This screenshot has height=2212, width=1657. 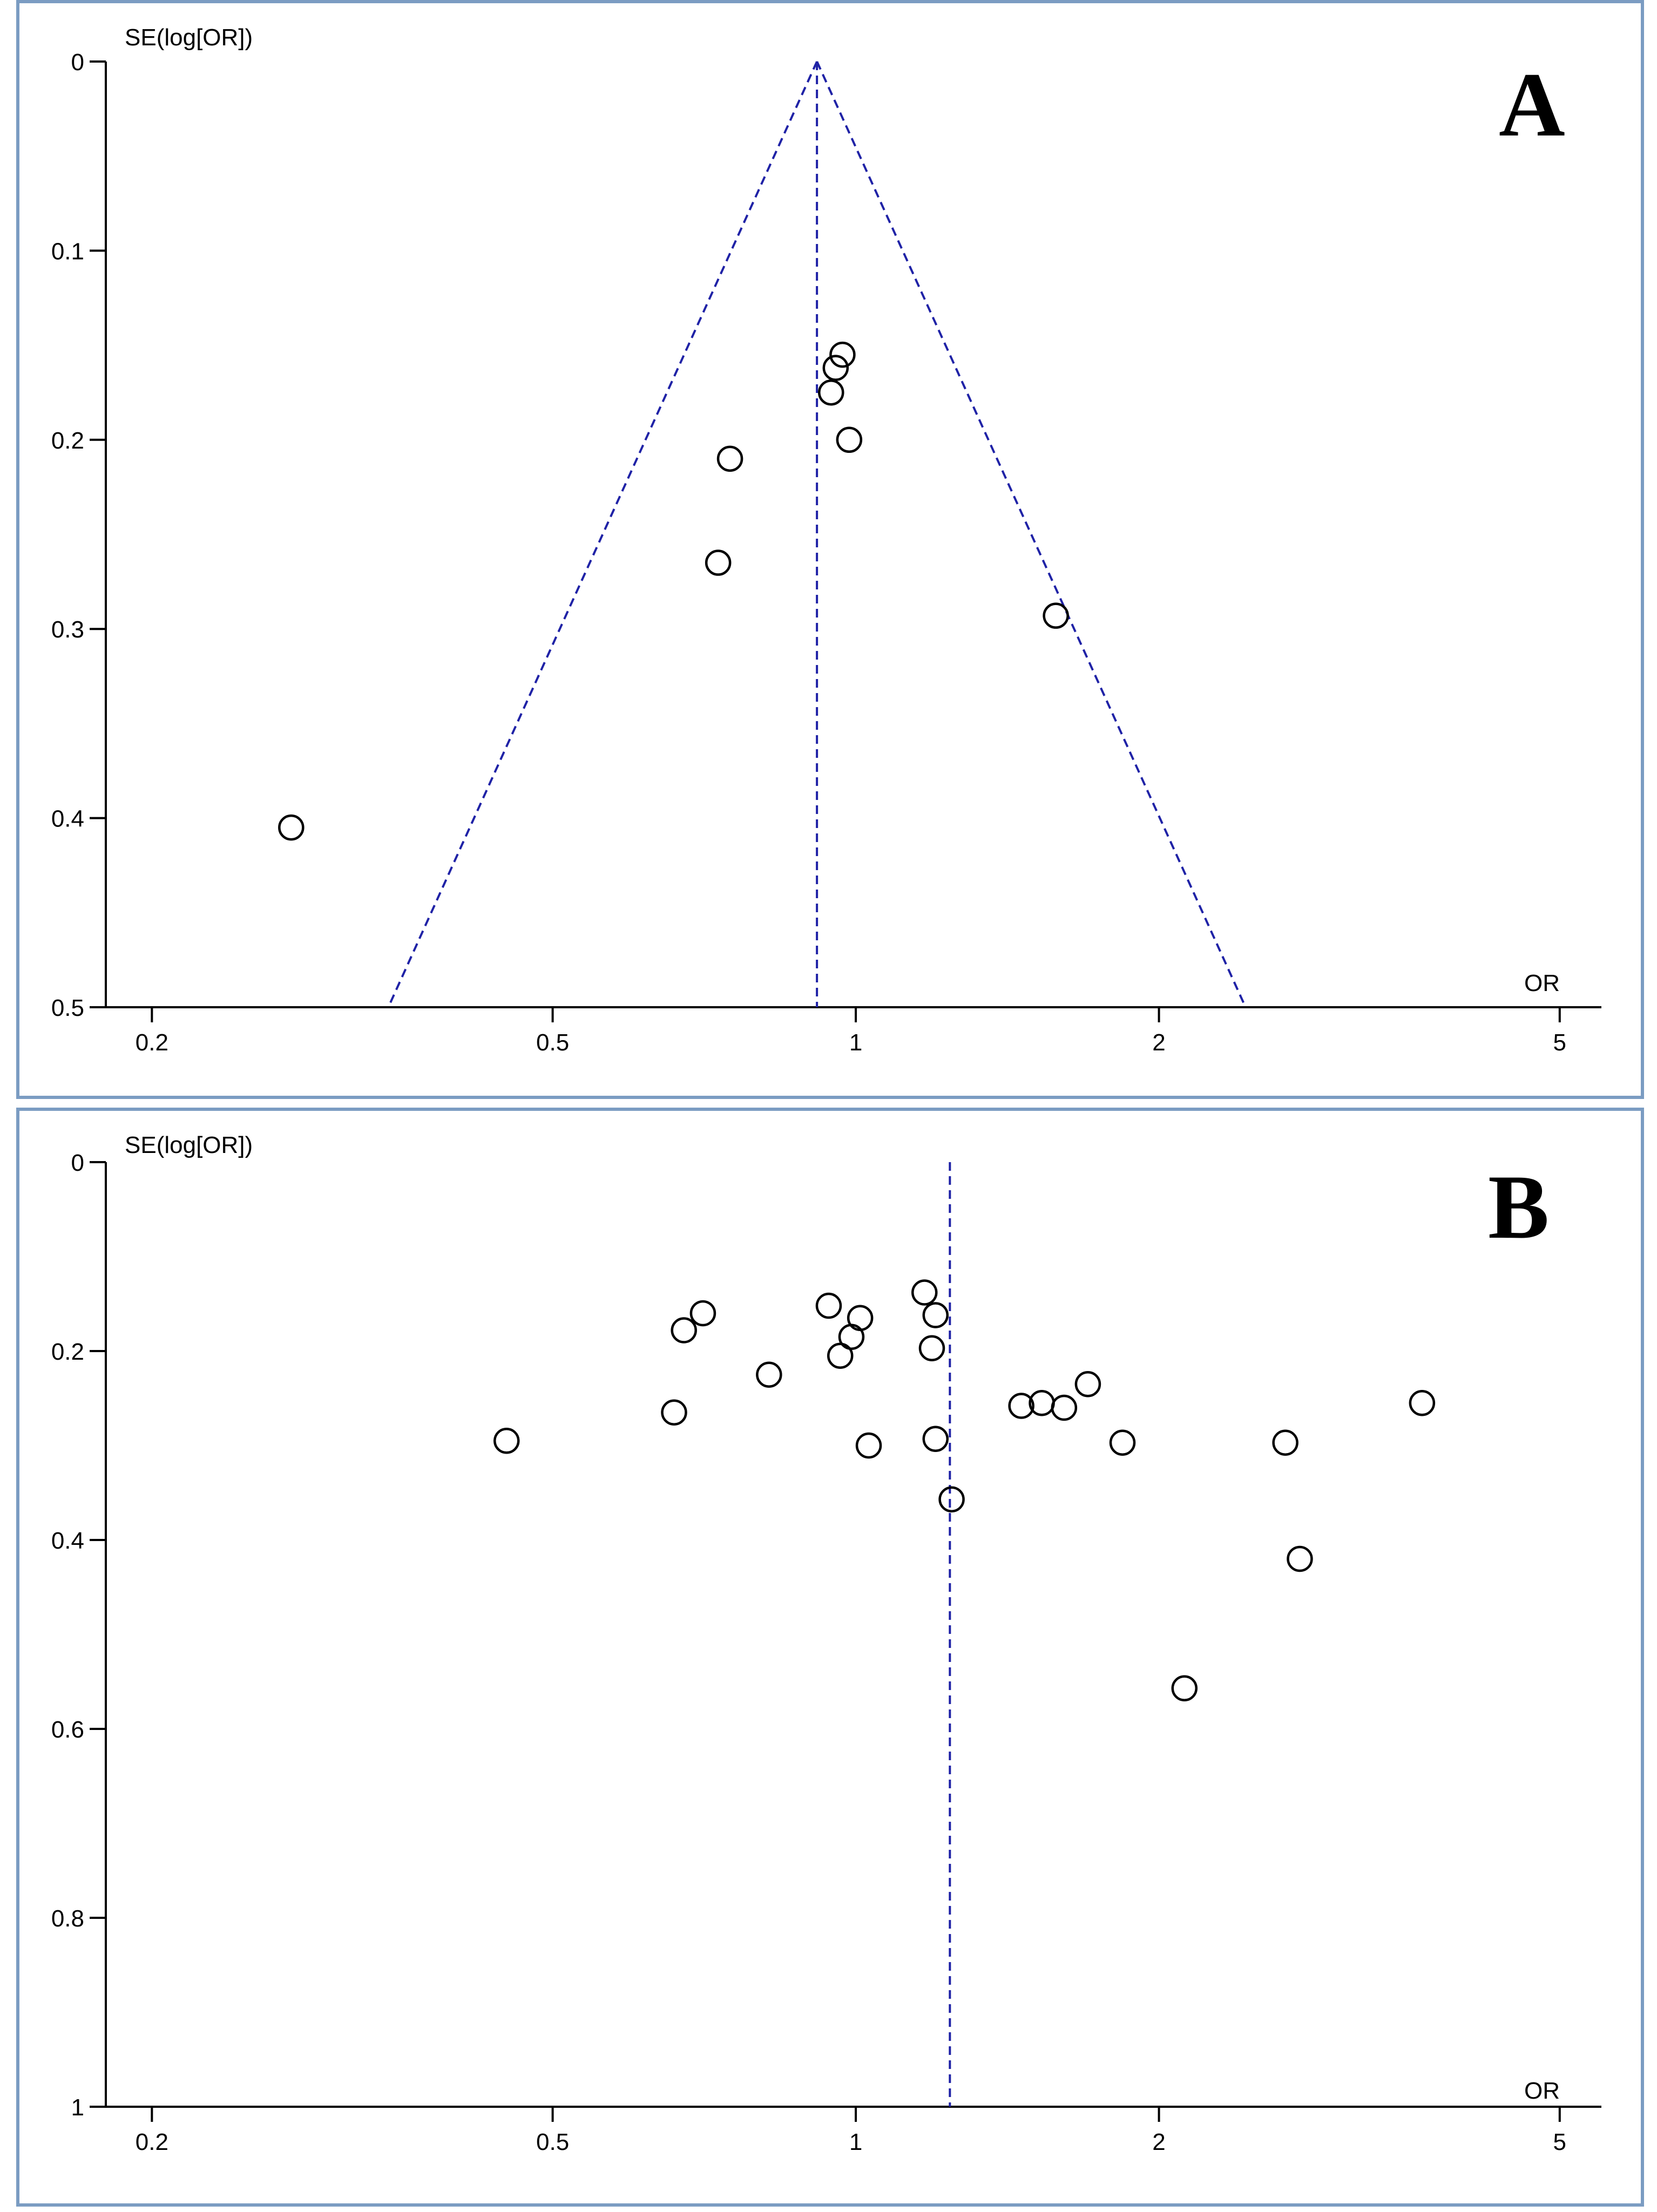 I want to click on x-tick-label-b: 0.2, so click(x=152, y=2142).